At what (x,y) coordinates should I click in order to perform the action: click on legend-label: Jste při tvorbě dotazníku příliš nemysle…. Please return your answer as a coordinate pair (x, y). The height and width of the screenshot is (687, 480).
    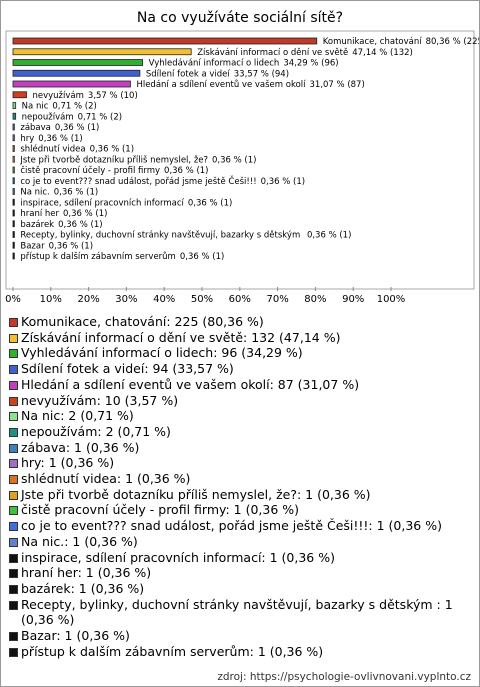
    Looking at the image, I should click on (196, 494).